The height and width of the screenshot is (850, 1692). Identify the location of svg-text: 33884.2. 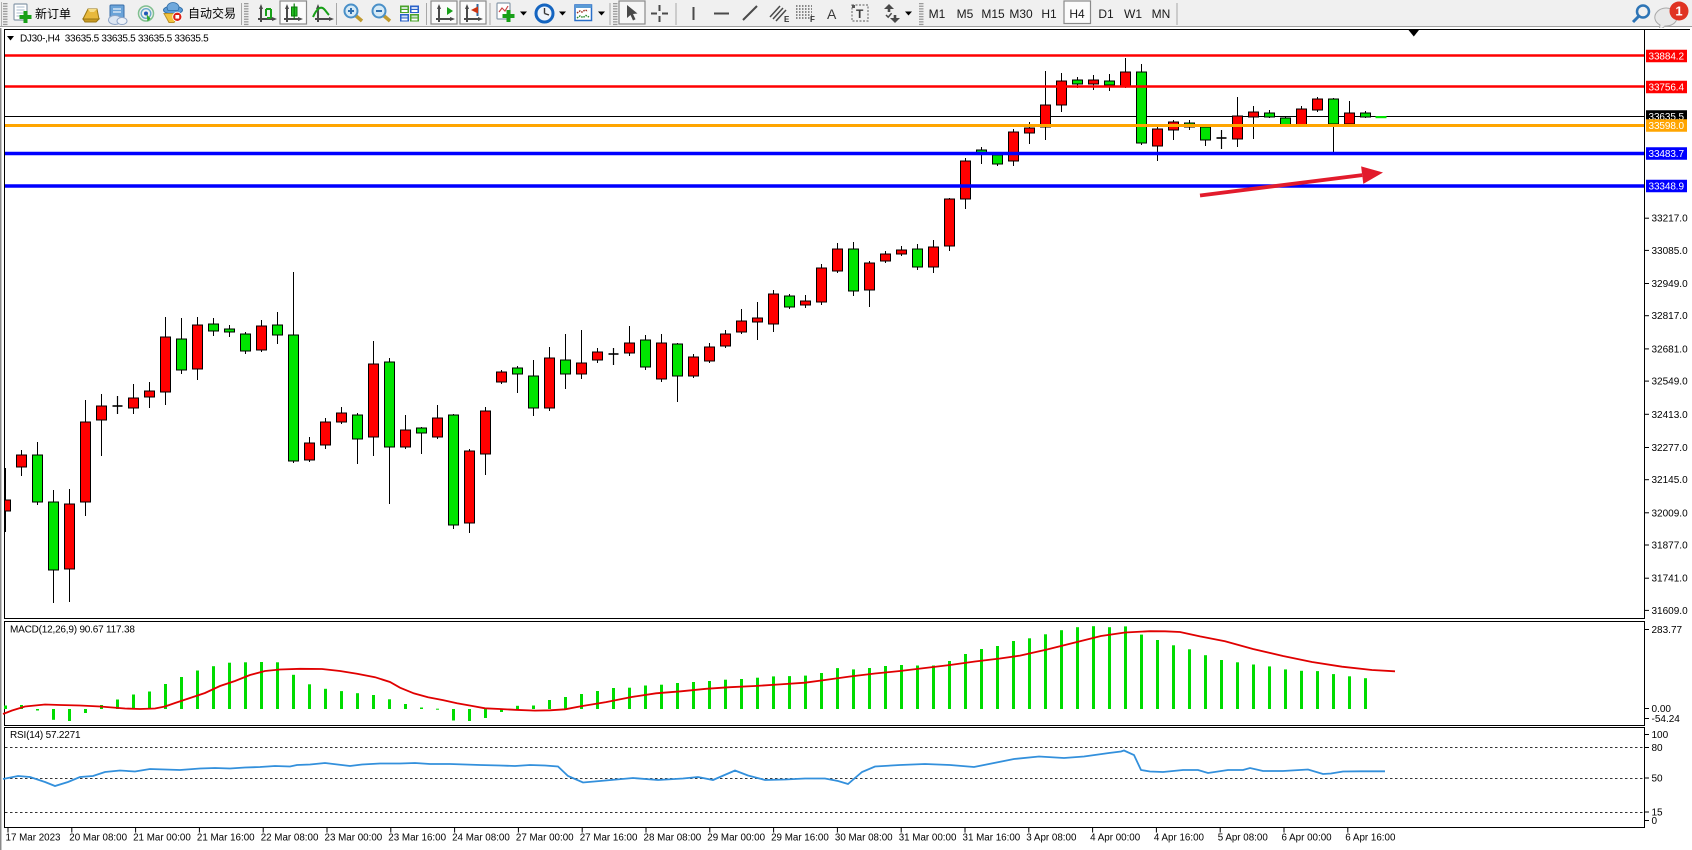
(1667, 57).